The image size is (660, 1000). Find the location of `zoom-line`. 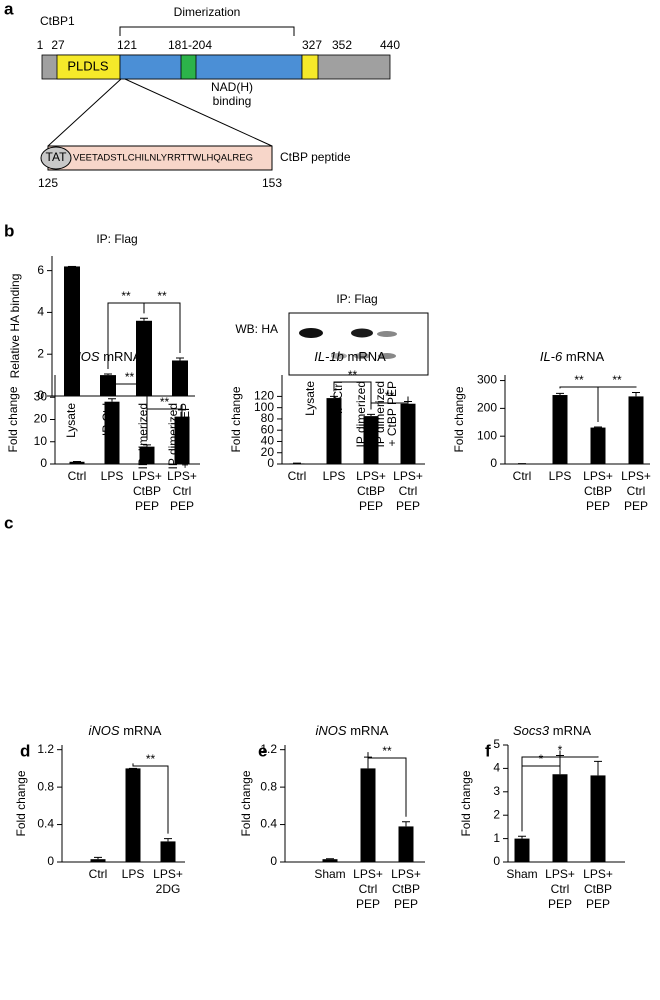

zoom-line is located at coordinates (198, 112).